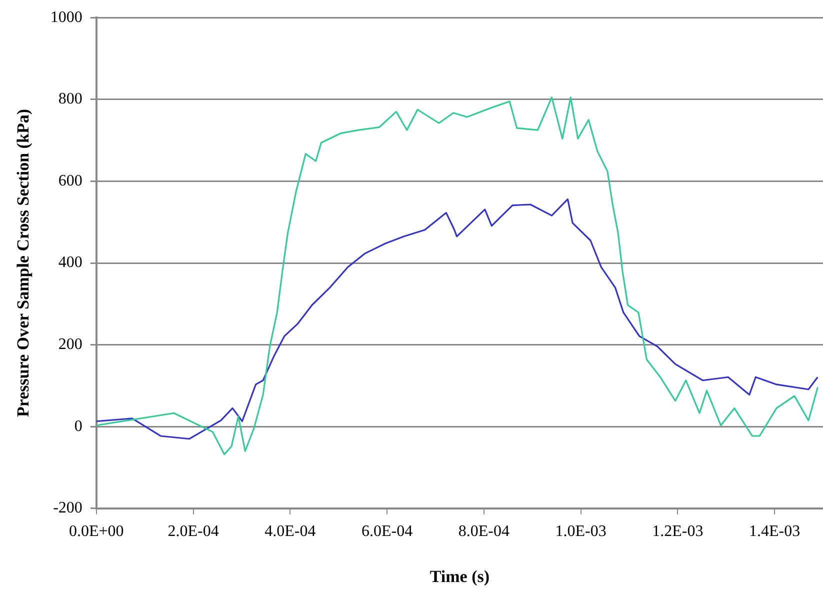 The image size is (823, 602). Describe the element at coordinates (67, 508) in the screenshot. I see `y-tick-label: -200` at that location.